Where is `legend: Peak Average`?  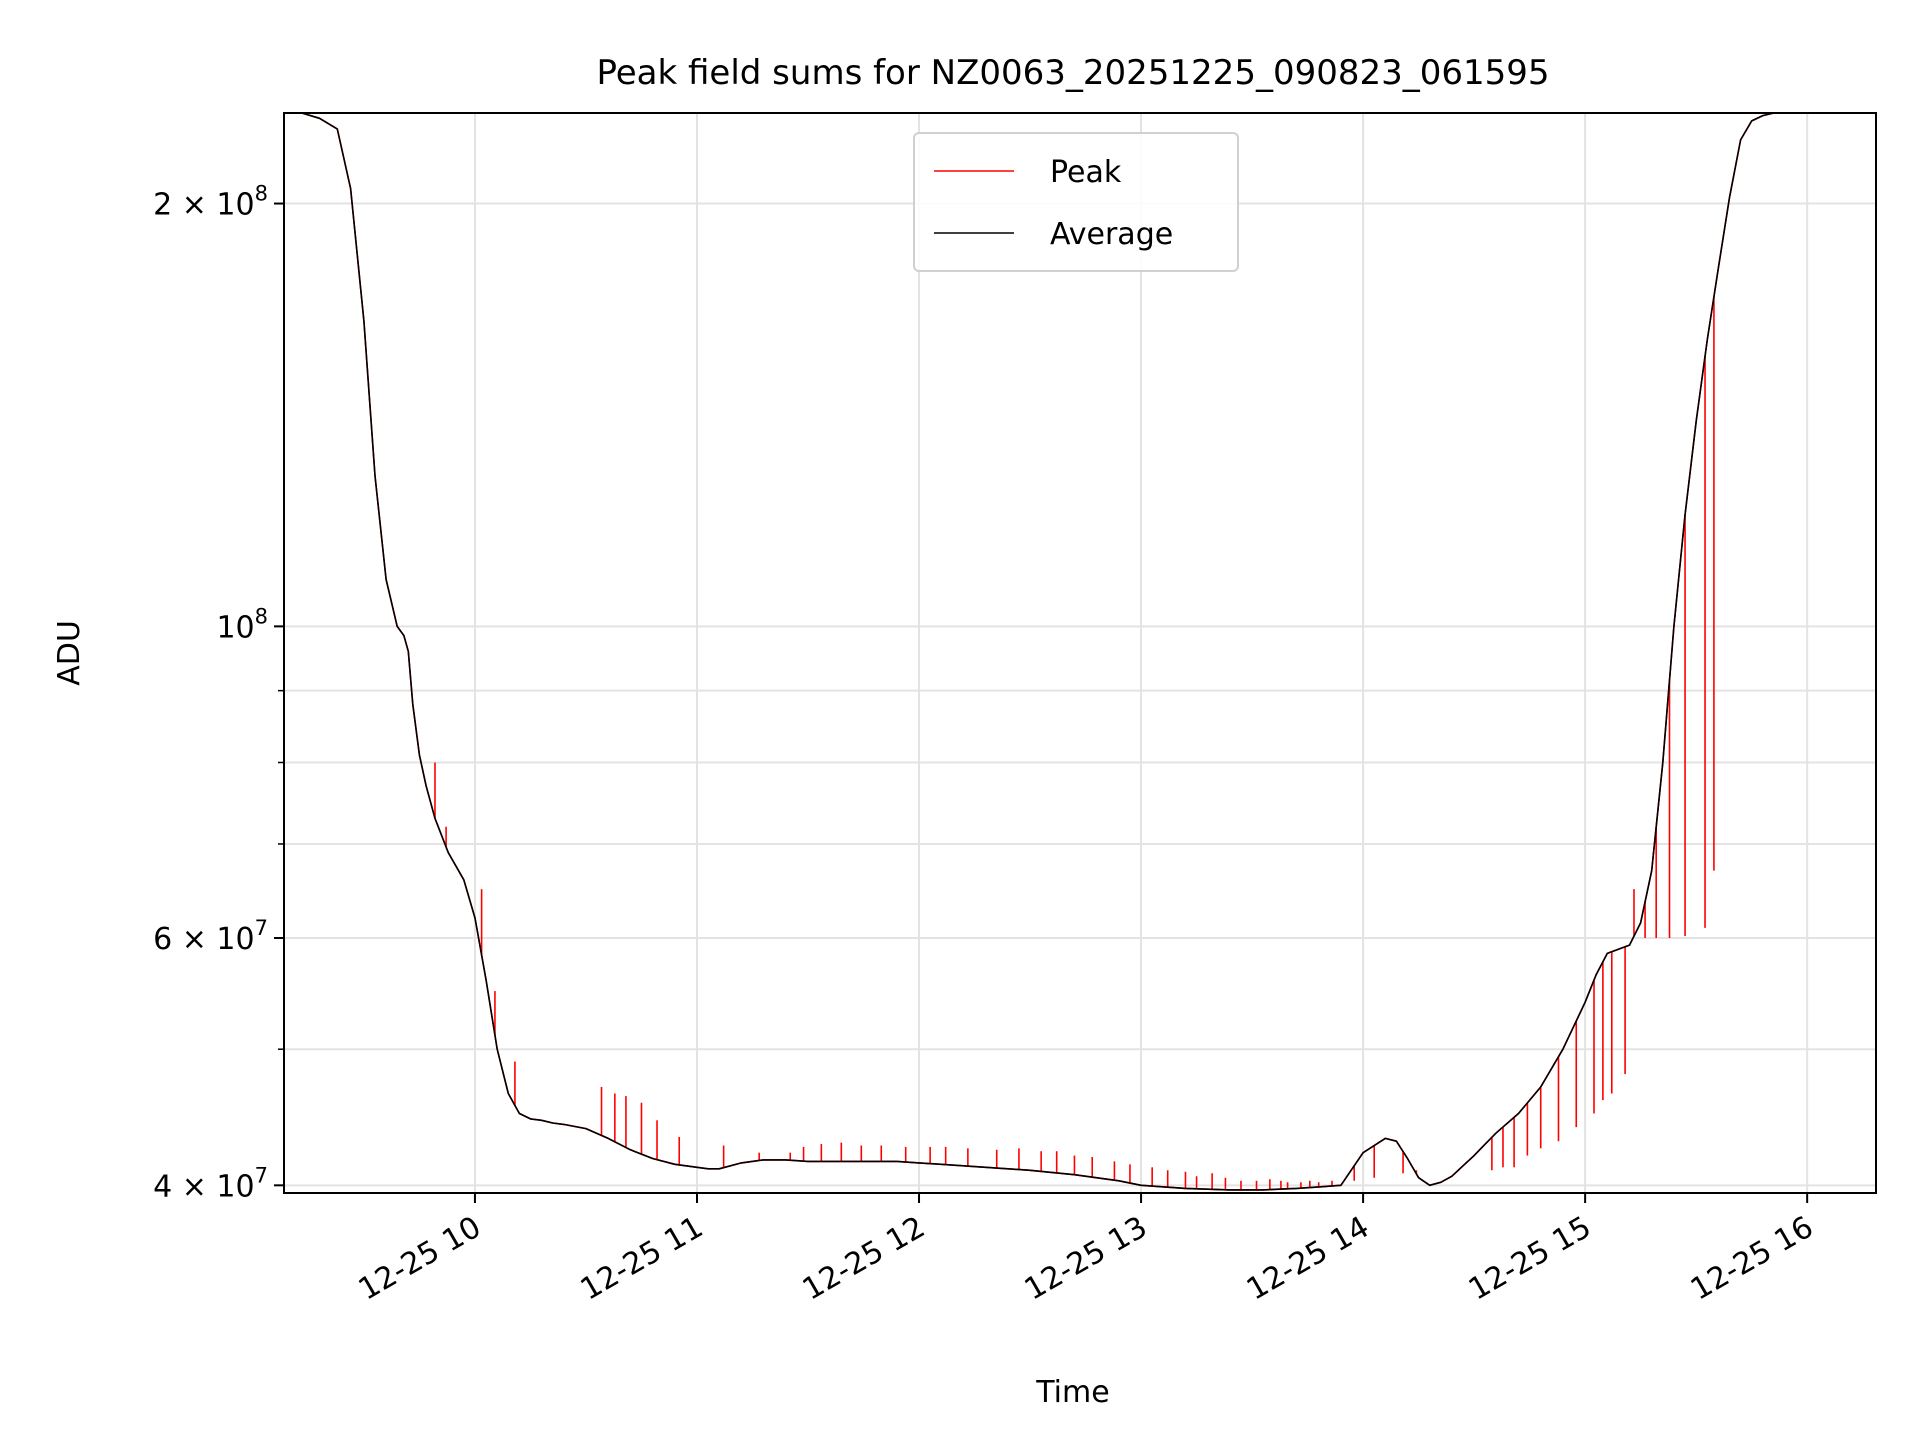
legend: Peak Average is located at coordinates (1076, 202).